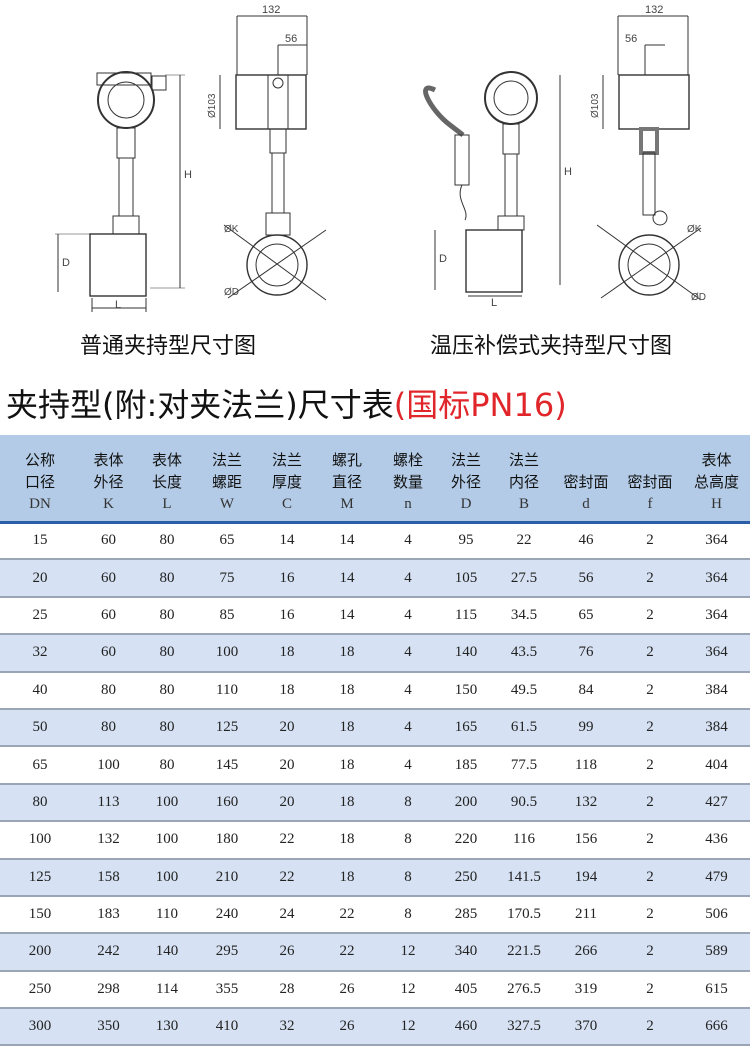 The width and height of the screenshot is (750, 1046). What do you see at coordinates (40, 690) in the screenshot?
I see `table-cell-DN: 40` at bounding box center [40, 690].